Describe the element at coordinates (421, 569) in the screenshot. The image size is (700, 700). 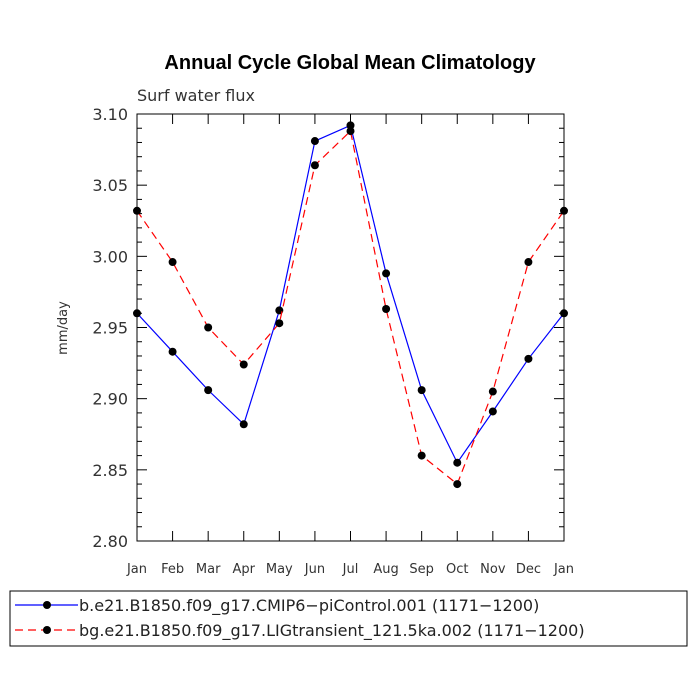
I see `x-tick-label: Sep` at that location.